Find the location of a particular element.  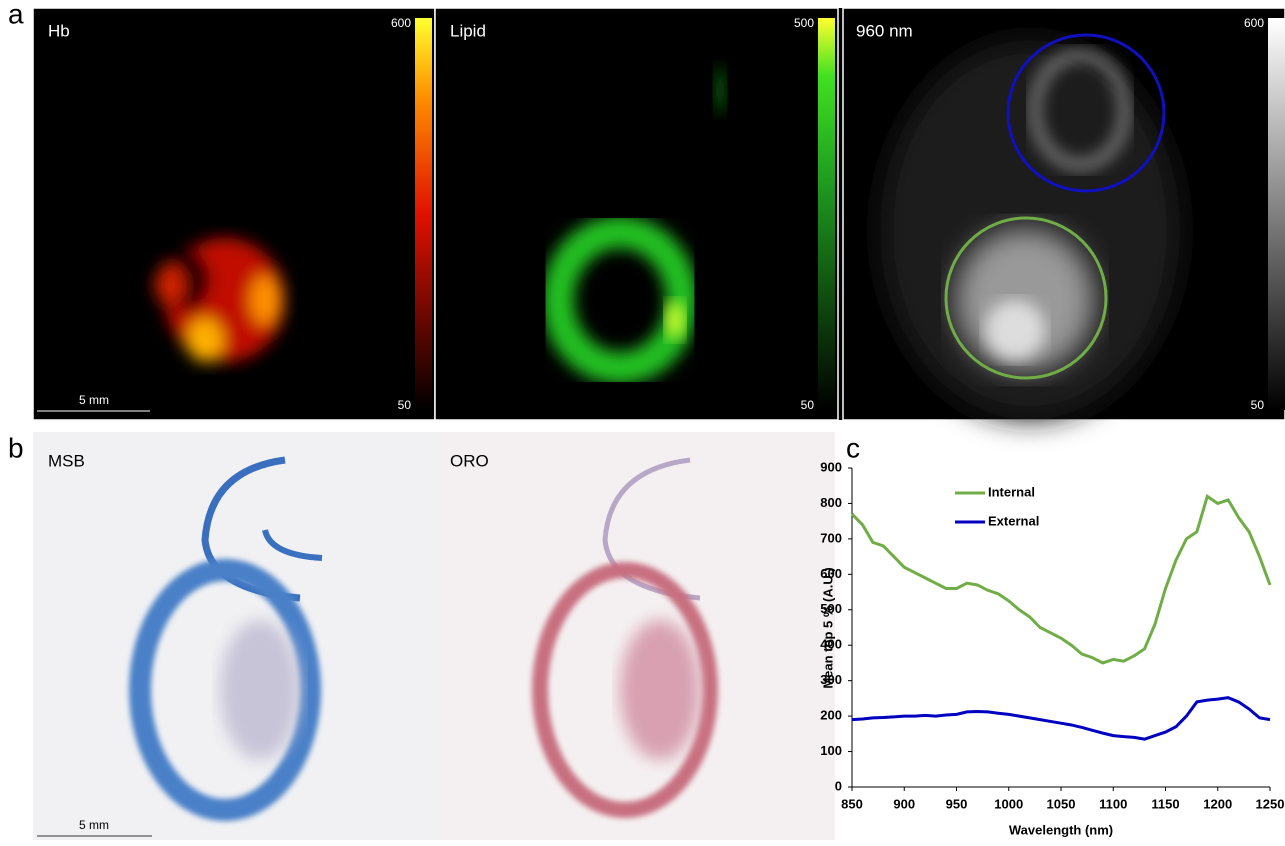

image-title: ORO is located at coordinates (469, 460).